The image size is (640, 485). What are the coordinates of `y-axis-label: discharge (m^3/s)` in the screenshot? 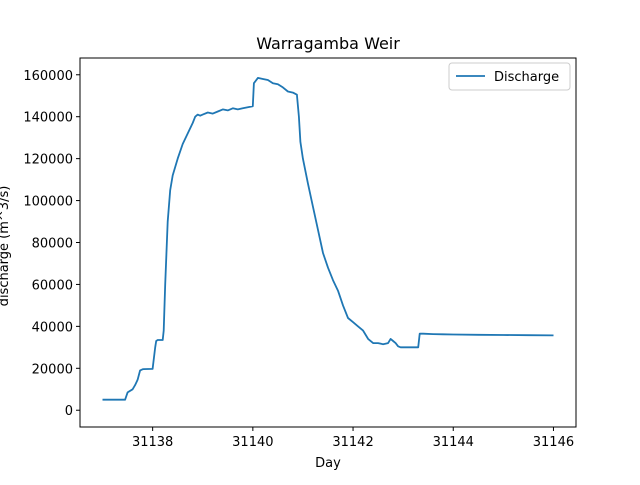 It's located at (6, 246).